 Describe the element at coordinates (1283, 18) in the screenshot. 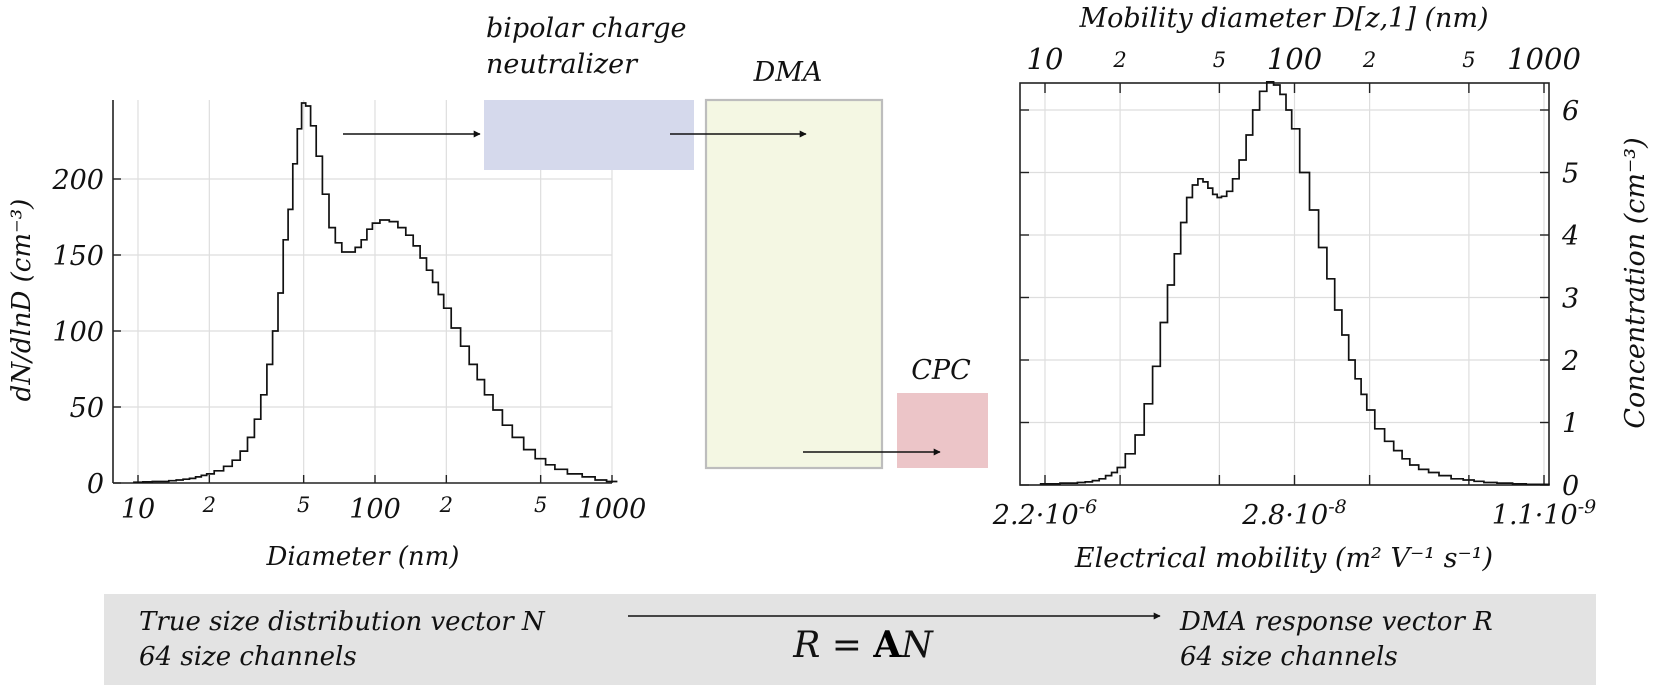

I see `right-chart-top-axis-label: Mobility diameter D[z,1] (nm)` at that location.